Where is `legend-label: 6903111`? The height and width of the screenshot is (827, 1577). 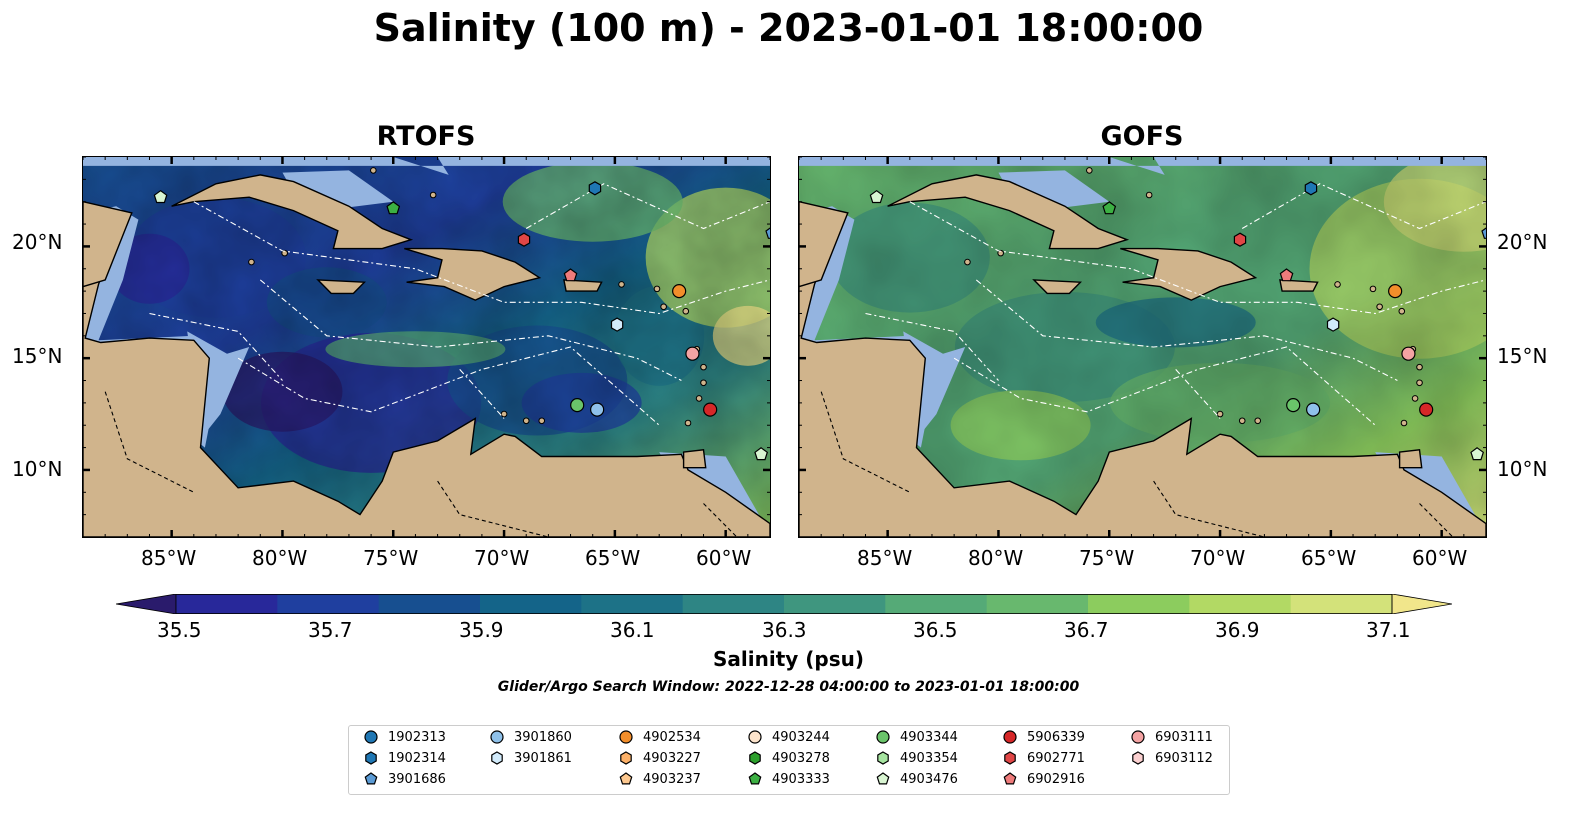 legend-label: 6903111 is located at coordinates (1184, 737).